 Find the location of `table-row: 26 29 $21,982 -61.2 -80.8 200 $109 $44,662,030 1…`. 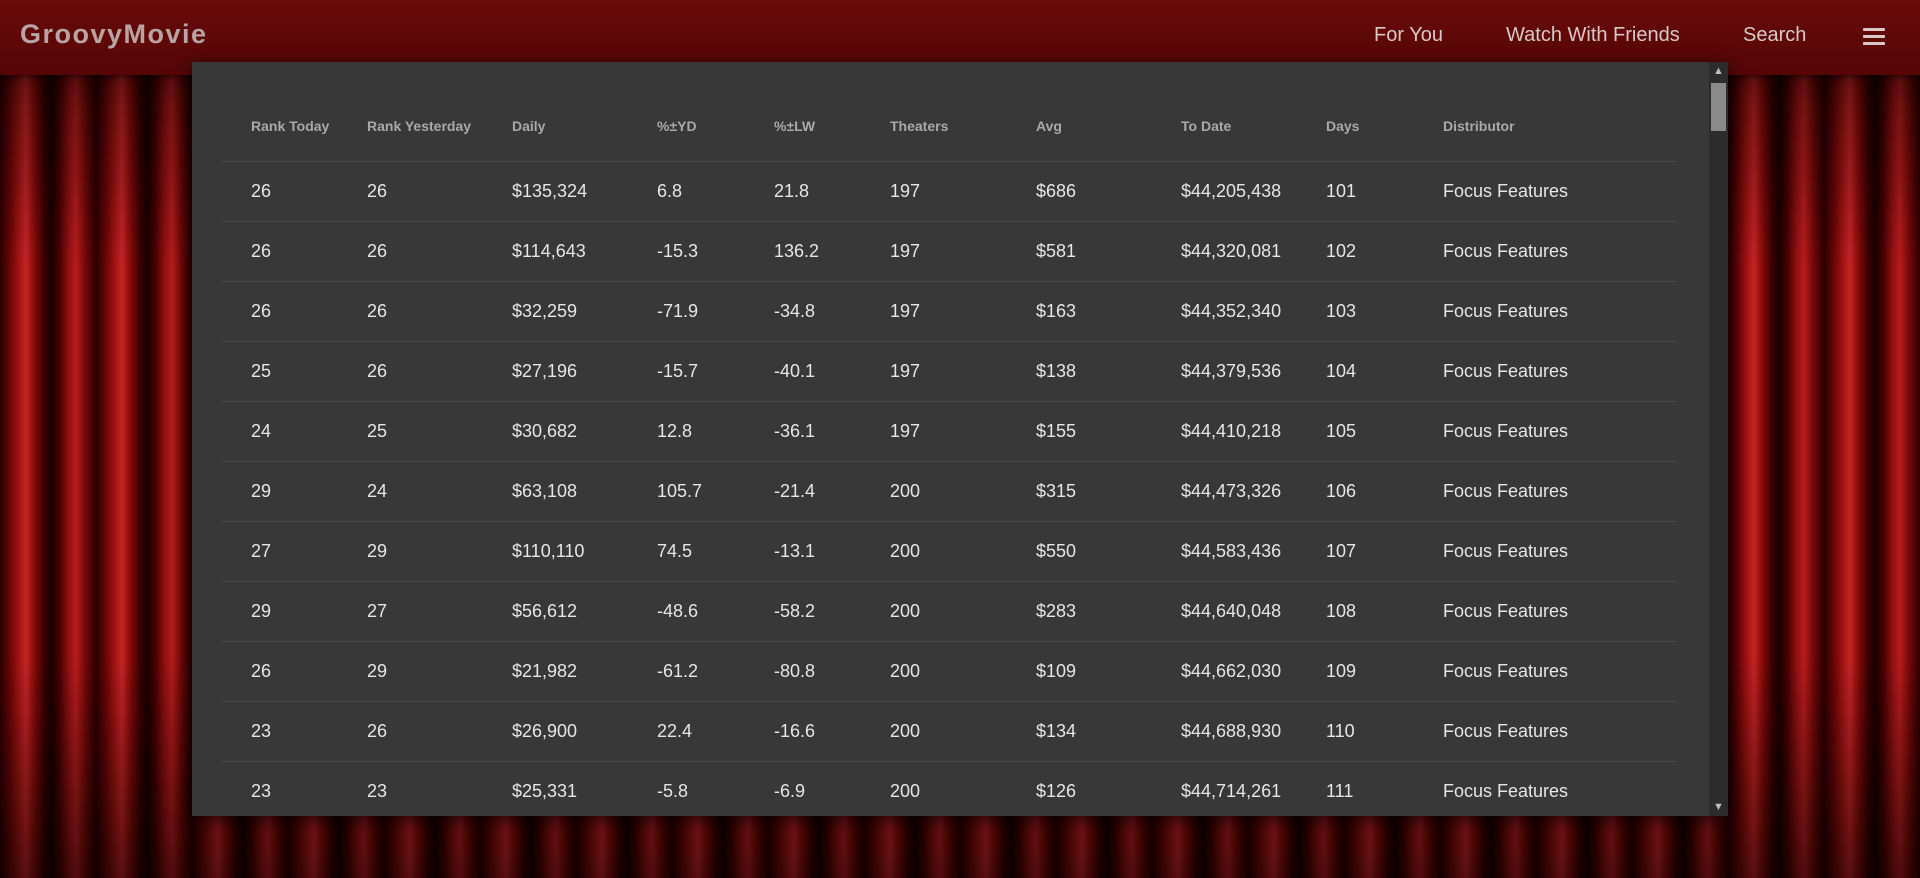

table-row: 26 29 $21,982 -61.2 -80.8 200 $109 $44,662,030 1… is located at coordinates (949, 671).